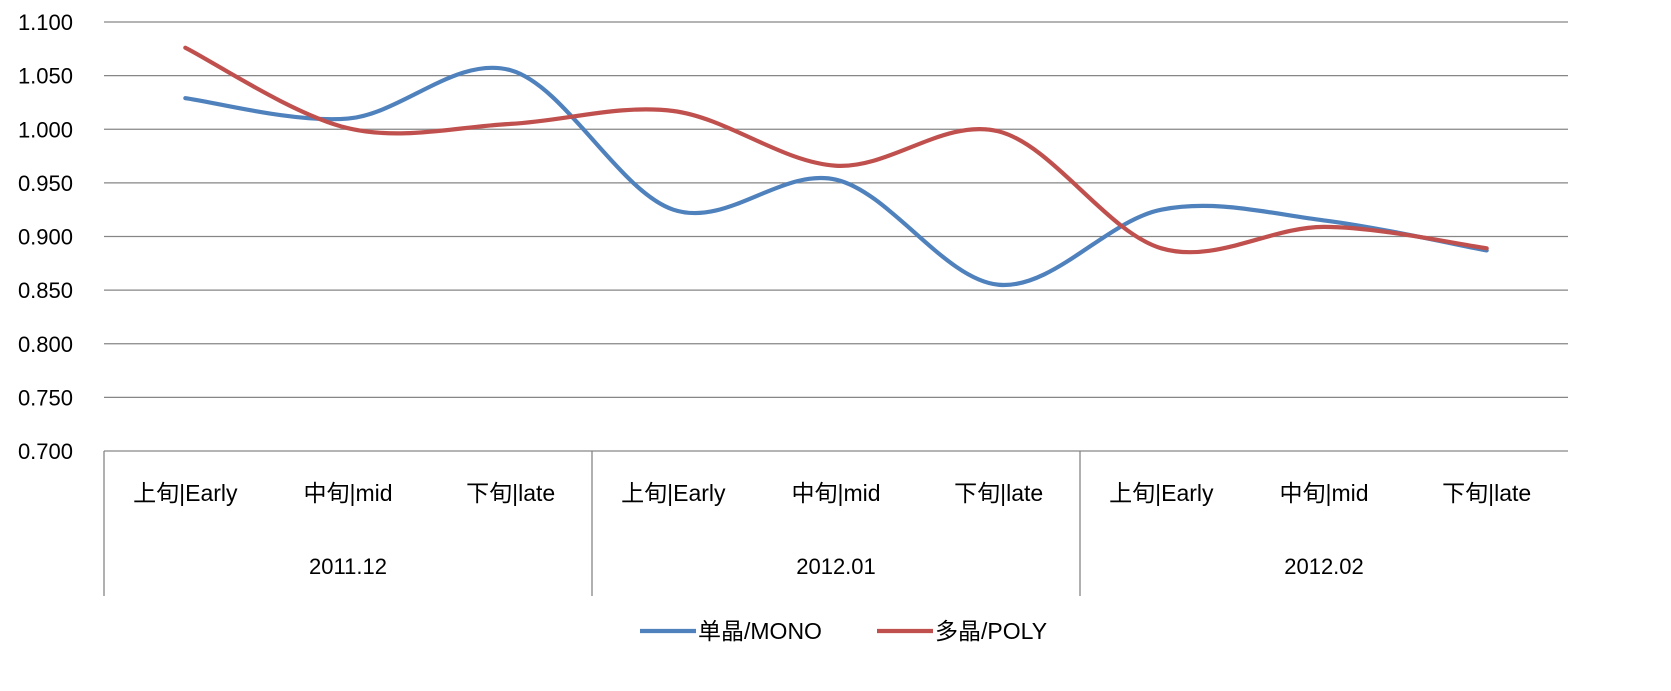 This screenshot has width=1671, height=691. Describe the element at coordinates (45, 129) in the screenshot. I see `y-tick-label: 1.000` at that location.